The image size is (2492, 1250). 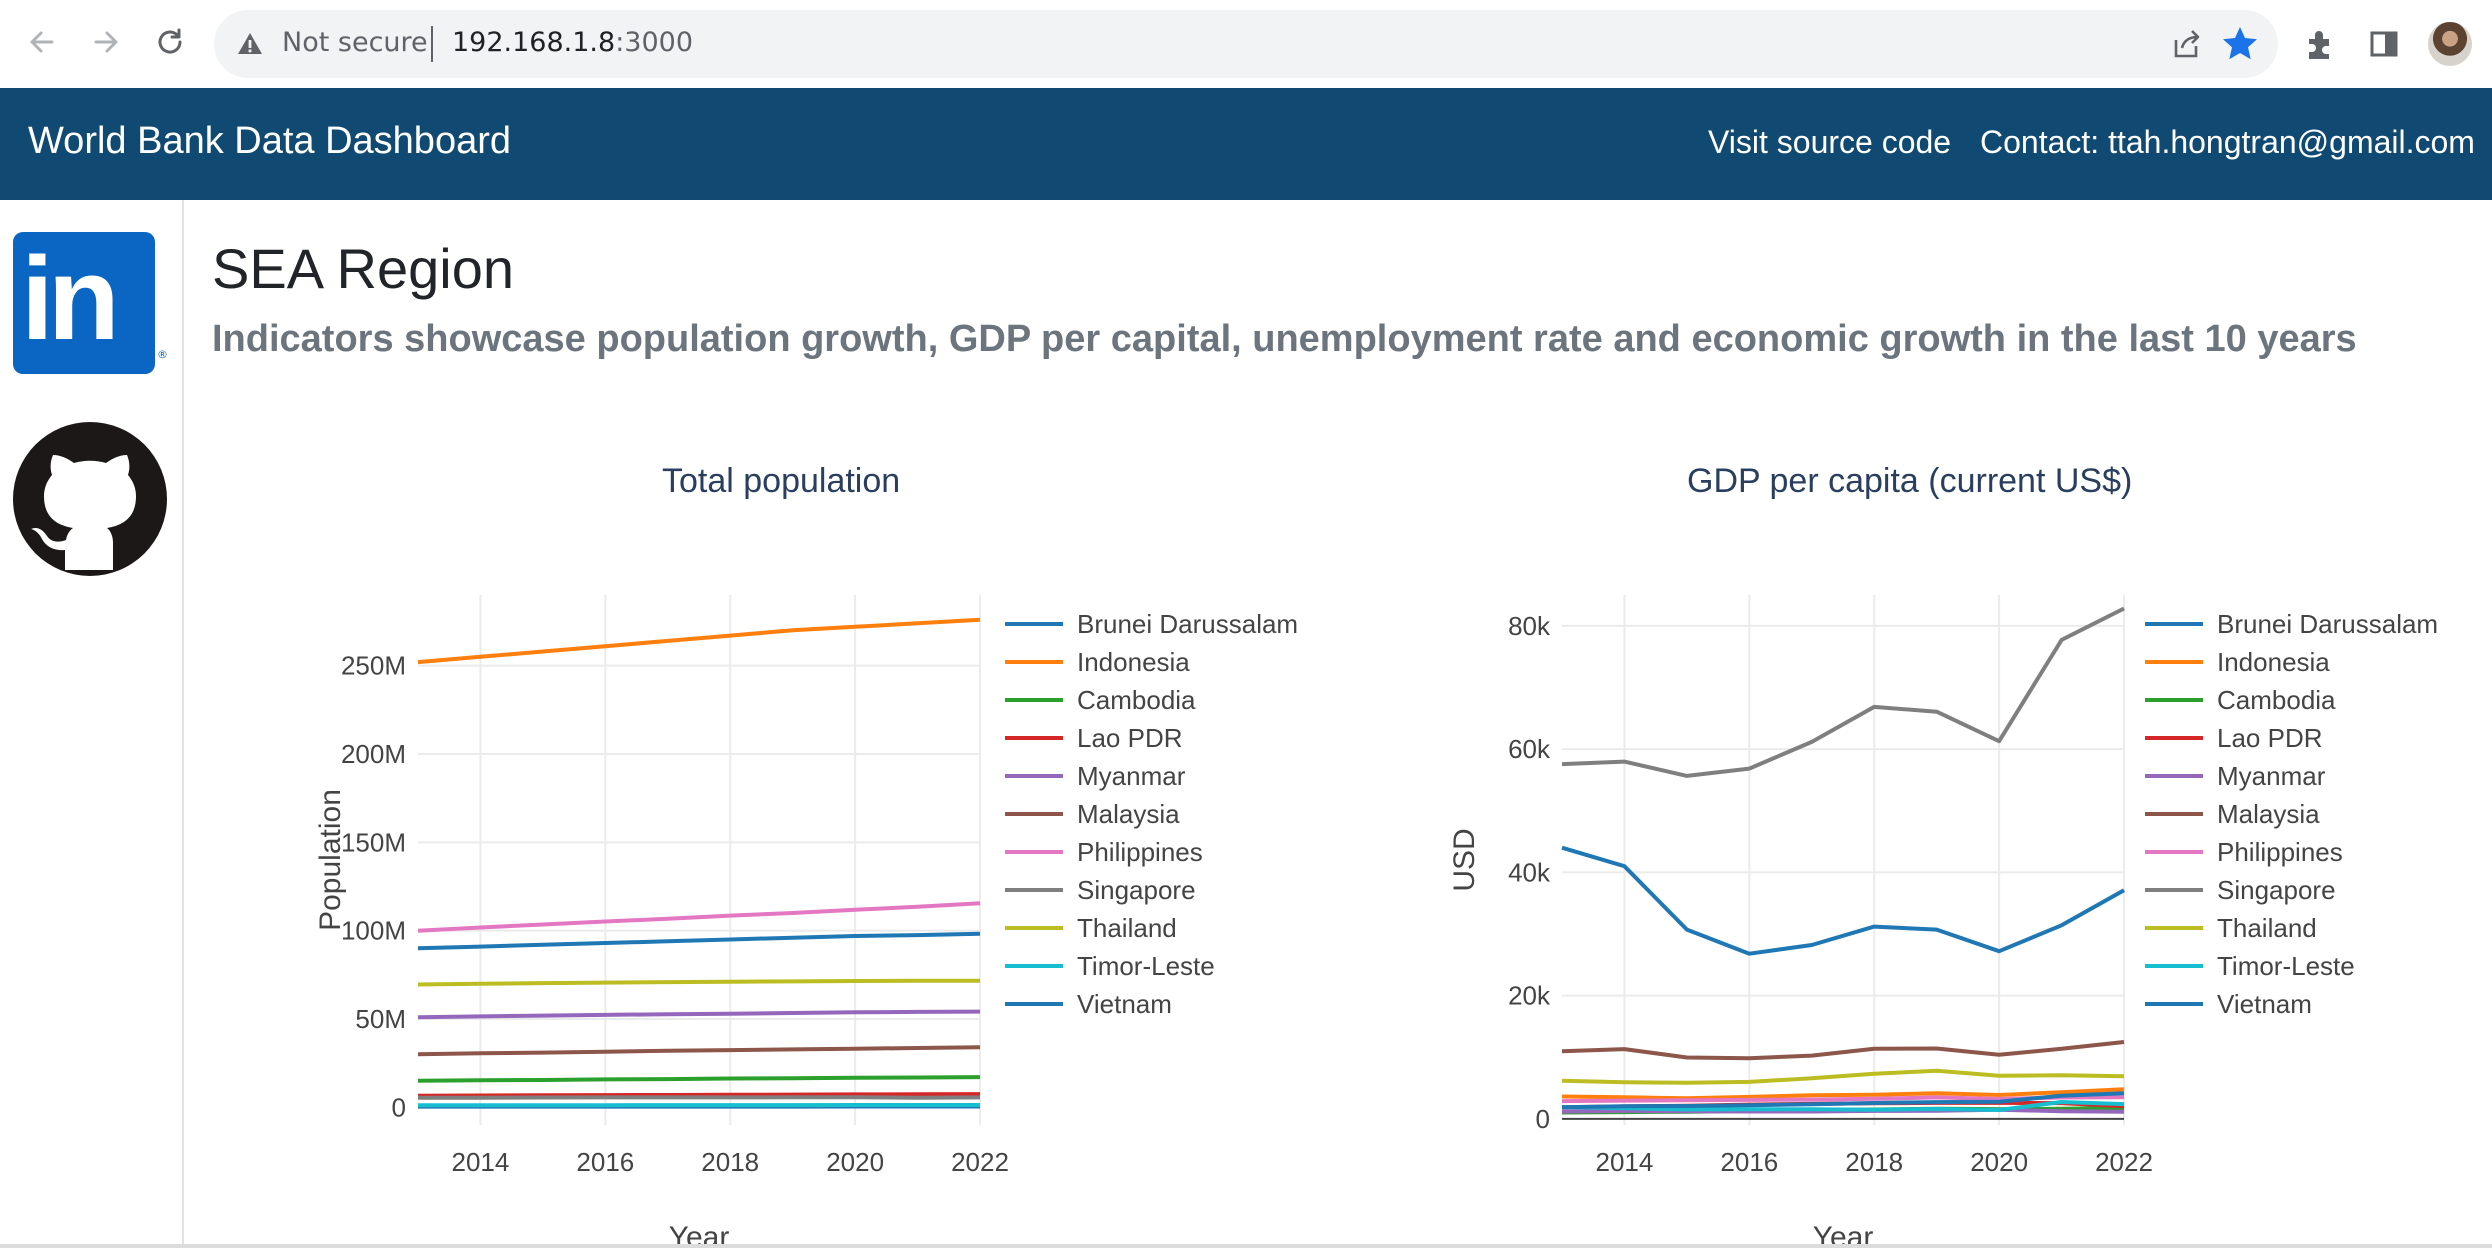 What do you see at coordinates (699, 941) in the screenshot?
I see `series-line-vietnam` at bounding box center [699, 941].